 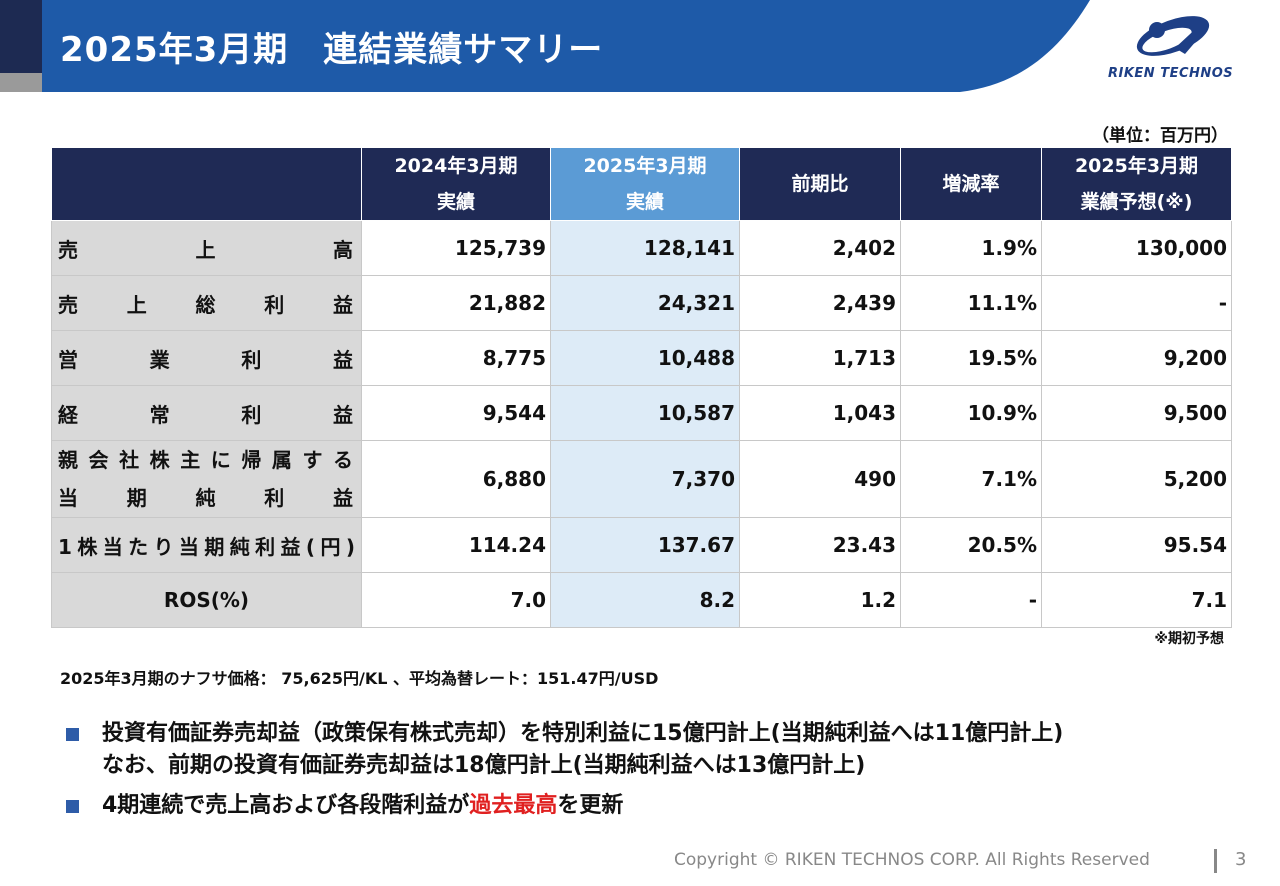 What do you see at coordinates (1215, 861) in the screenshot?
I see `footer-divider` at bounding box center [1215, 861].